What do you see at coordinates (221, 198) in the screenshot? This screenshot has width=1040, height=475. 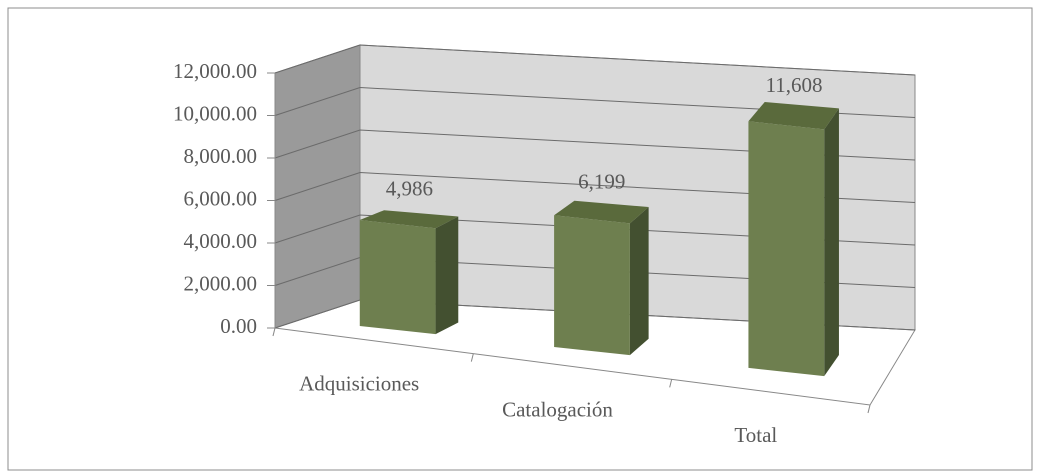 I see `y-tick-label: 6,000.00` at bounding box center [221, 198].